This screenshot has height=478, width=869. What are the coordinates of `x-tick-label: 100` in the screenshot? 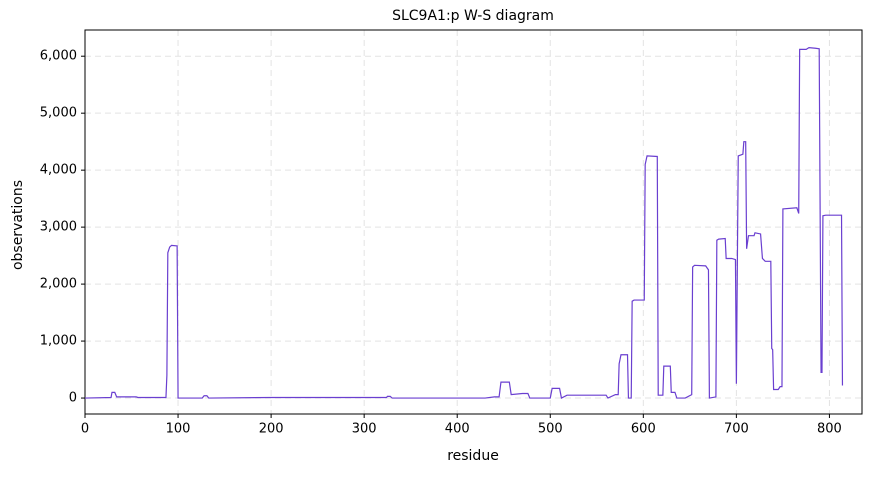 It's located at (178, 429).